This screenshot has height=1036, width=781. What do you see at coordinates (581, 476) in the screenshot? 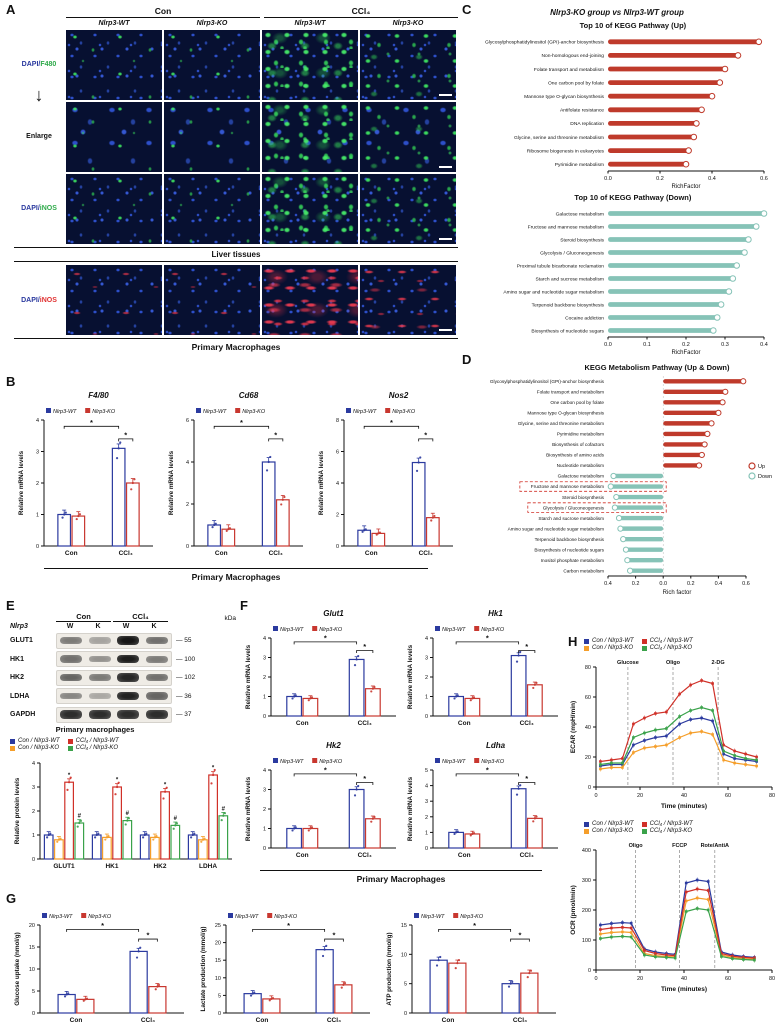
I see `svg-text: Galactose metabolism` at bounding box center [581, 476].